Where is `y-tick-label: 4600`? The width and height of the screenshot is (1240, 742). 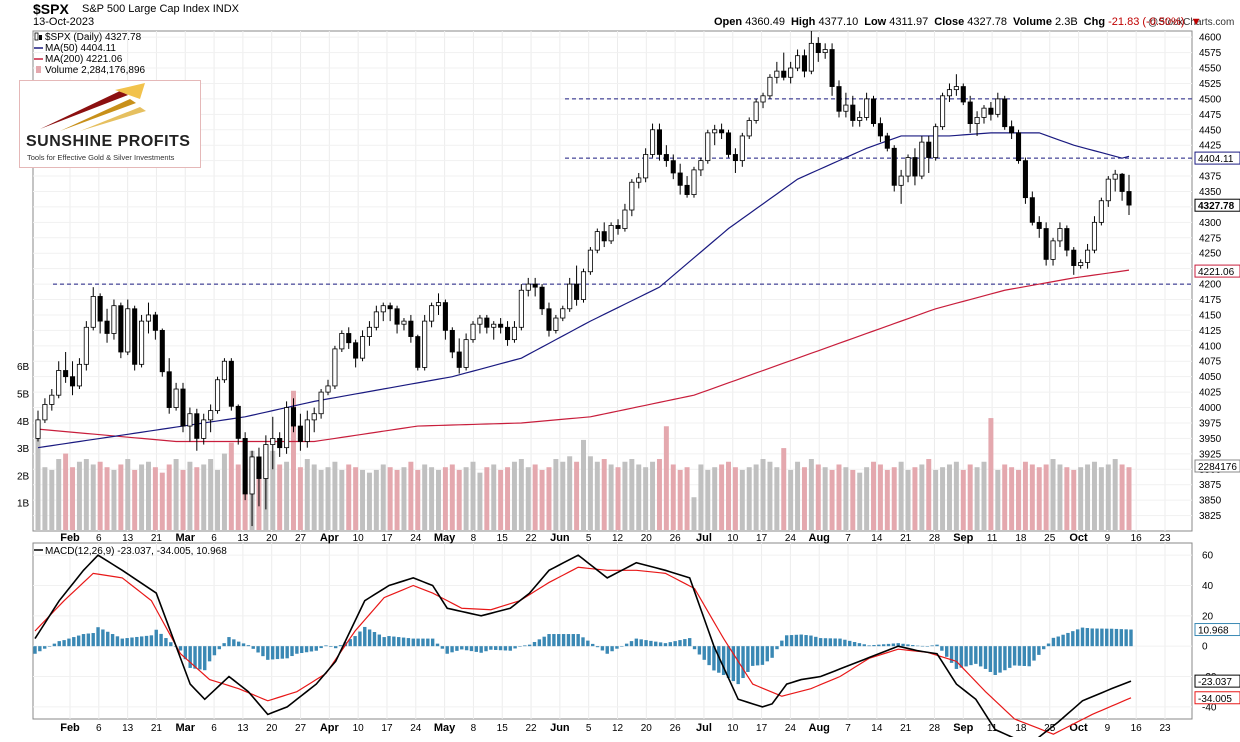
y-tick-label: 4600 is located at coordinates (1210, 38).